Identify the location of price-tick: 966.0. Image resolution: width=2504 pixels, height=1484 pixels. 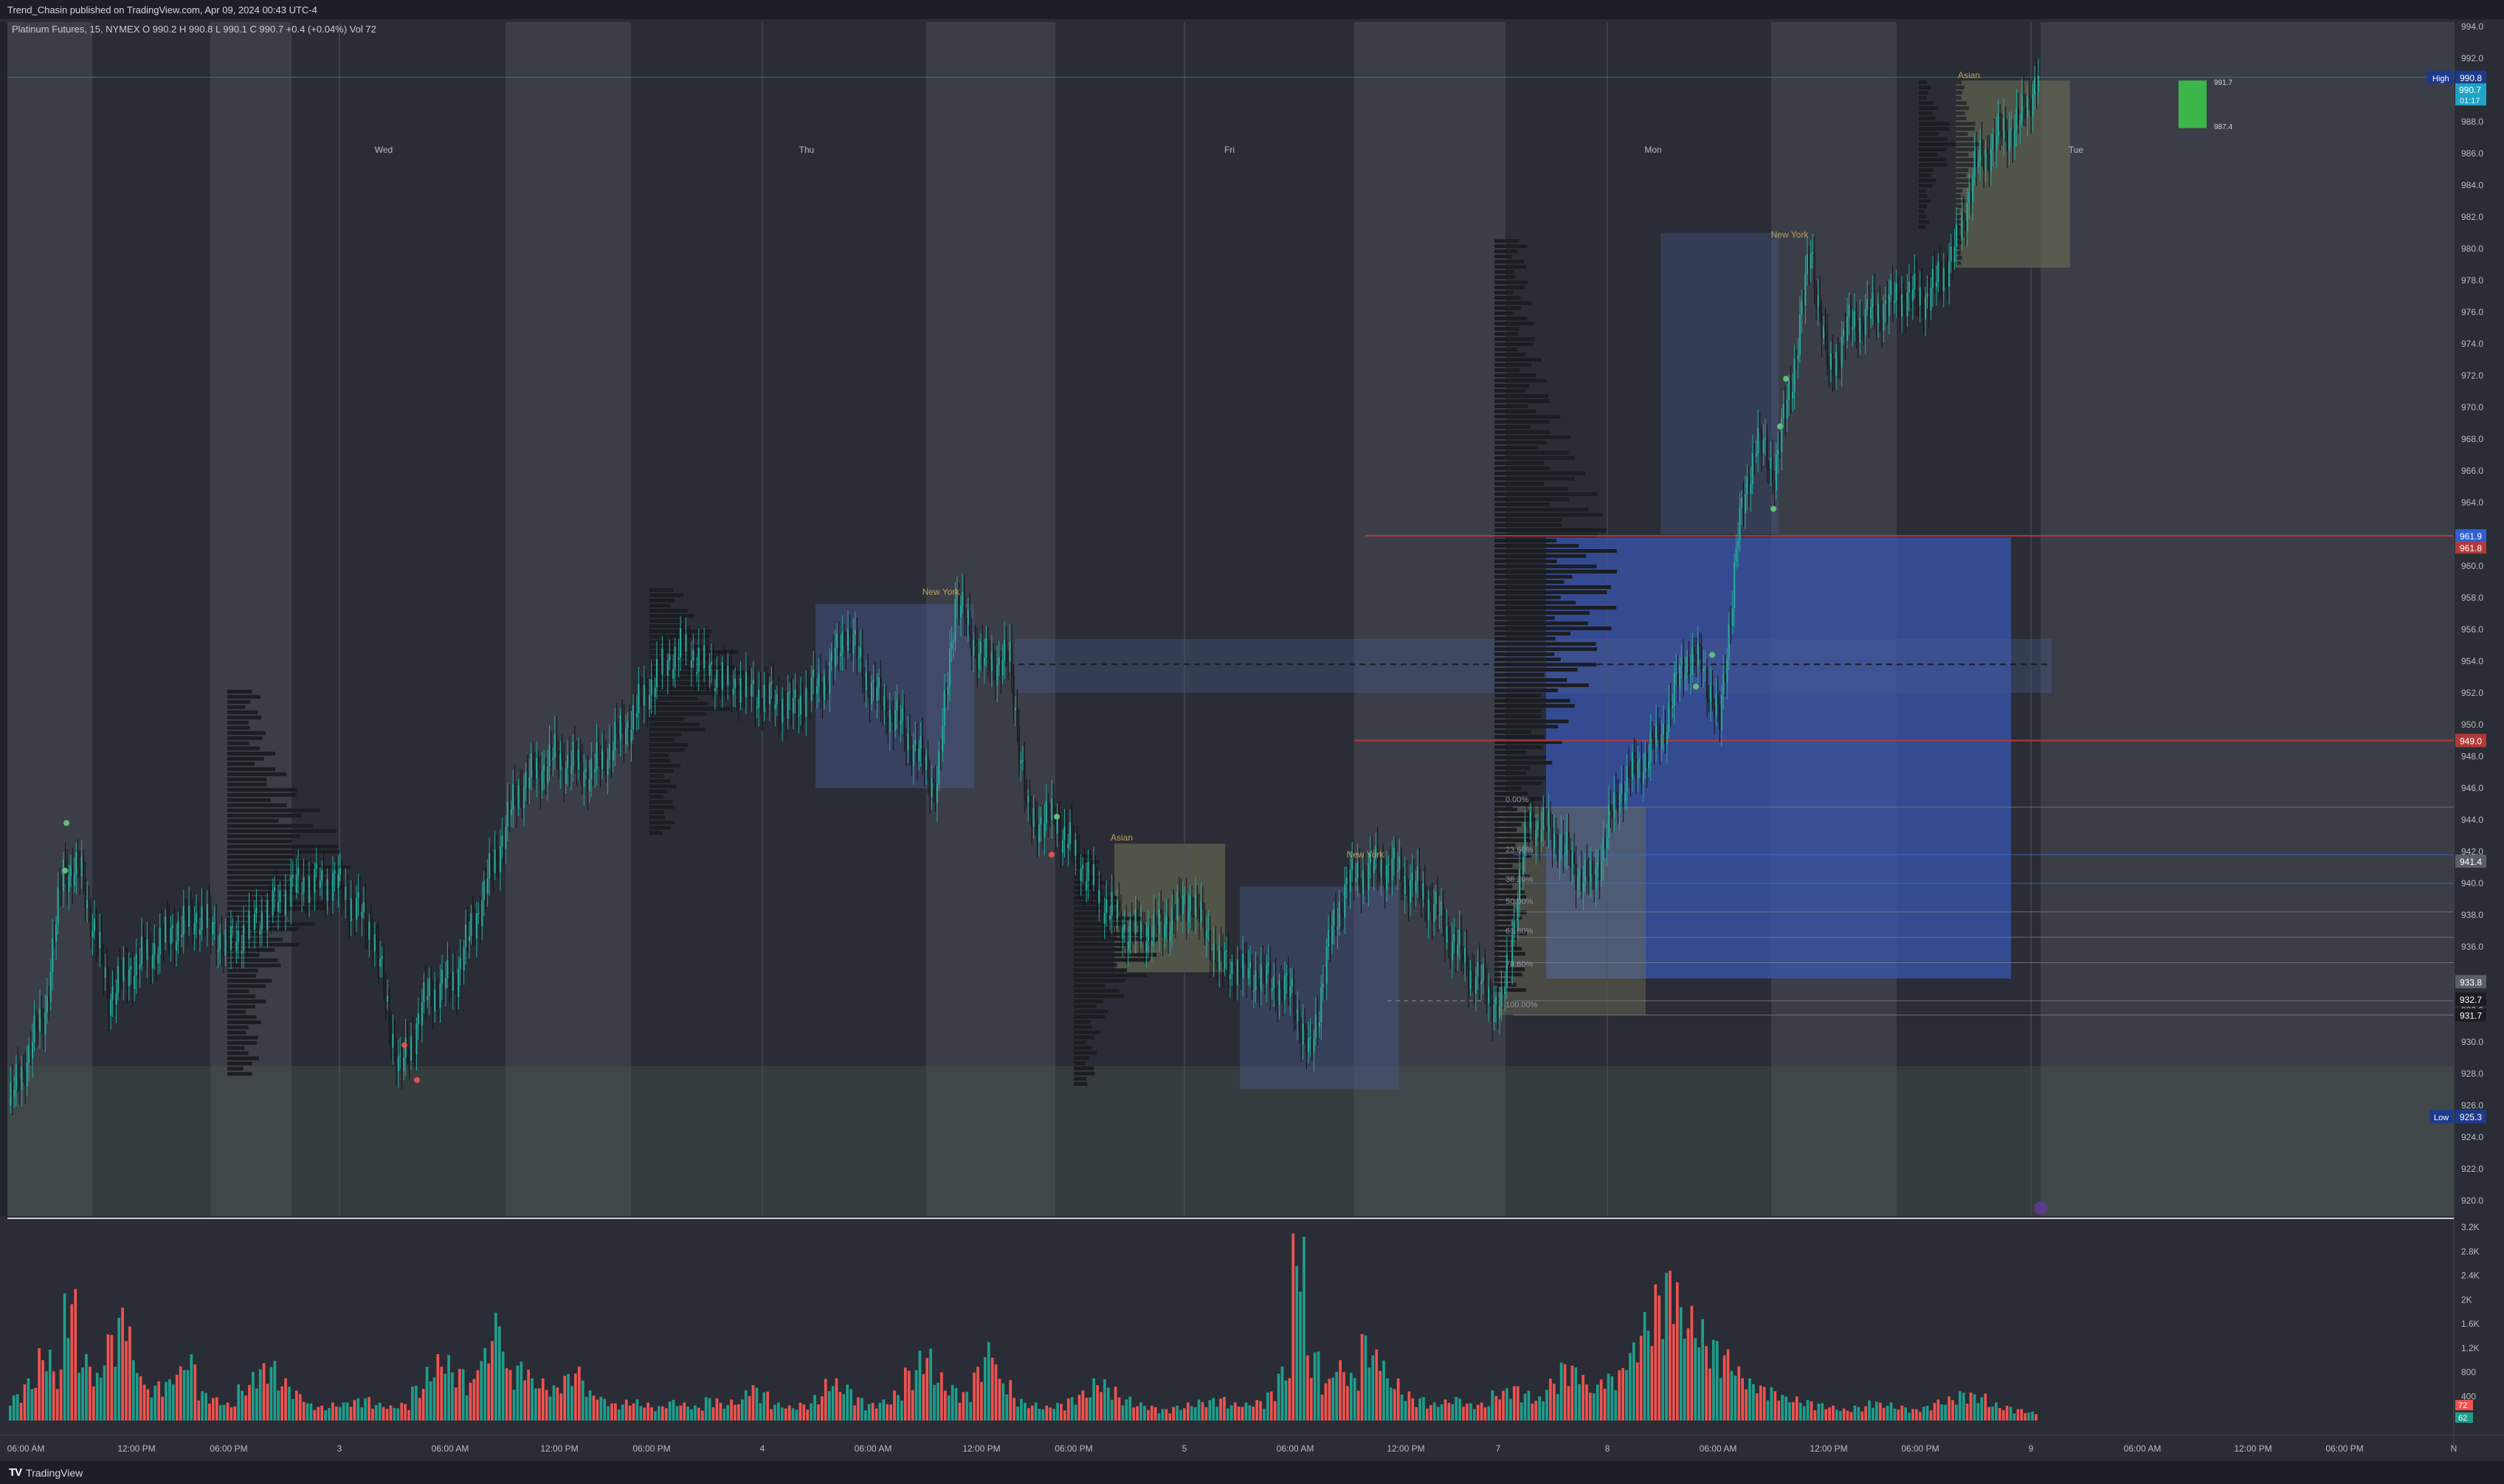
(2472, 471).